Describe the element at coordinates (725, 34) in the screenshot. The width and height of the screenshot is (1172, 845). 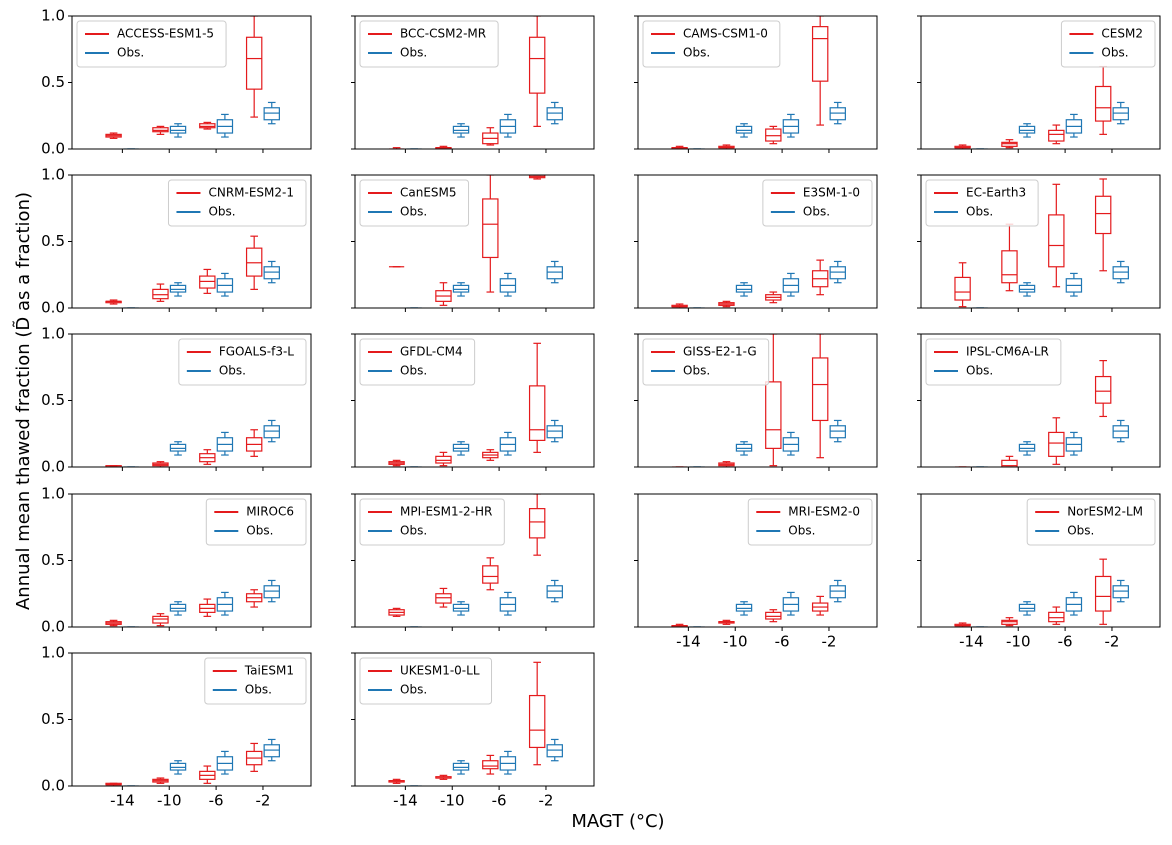
I see `legend-label: CAMS-CSM1-0` at that location.